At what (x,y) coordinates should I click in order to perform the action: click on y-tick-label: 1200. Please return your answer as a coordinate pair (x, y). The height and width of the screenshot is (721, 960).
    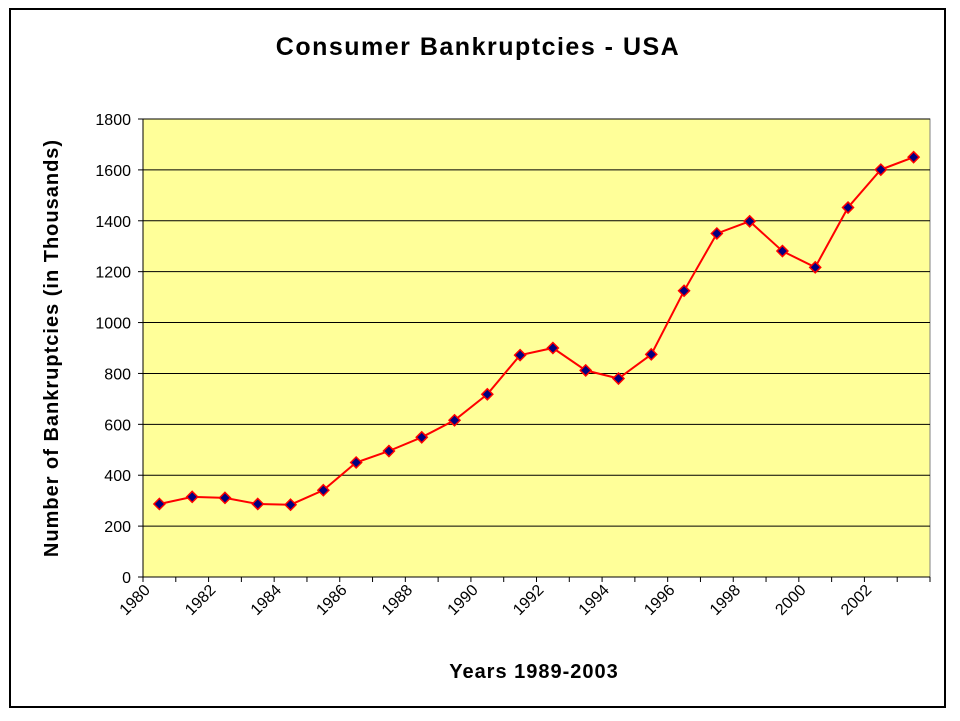
    Looking at the image, I should click on (113, 273).